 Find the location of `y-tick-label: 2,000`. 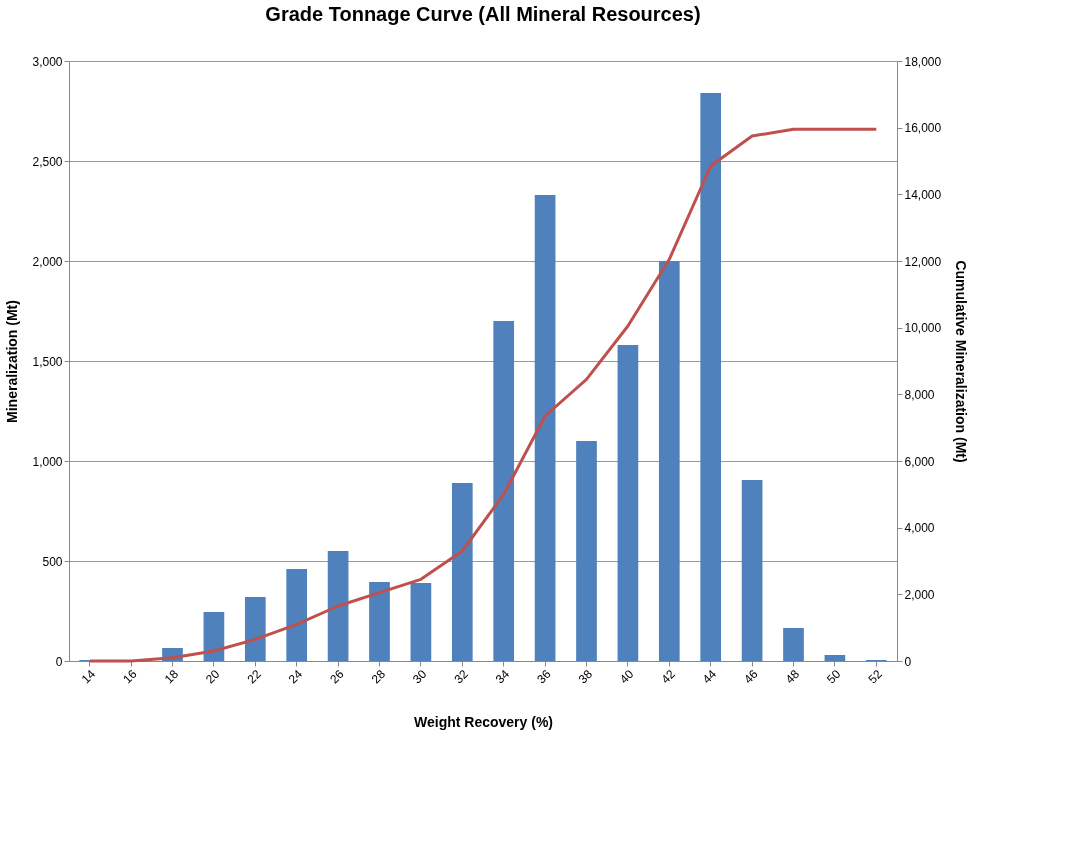

y-tick-label: 2,000 is located at coordinates (47, 261).